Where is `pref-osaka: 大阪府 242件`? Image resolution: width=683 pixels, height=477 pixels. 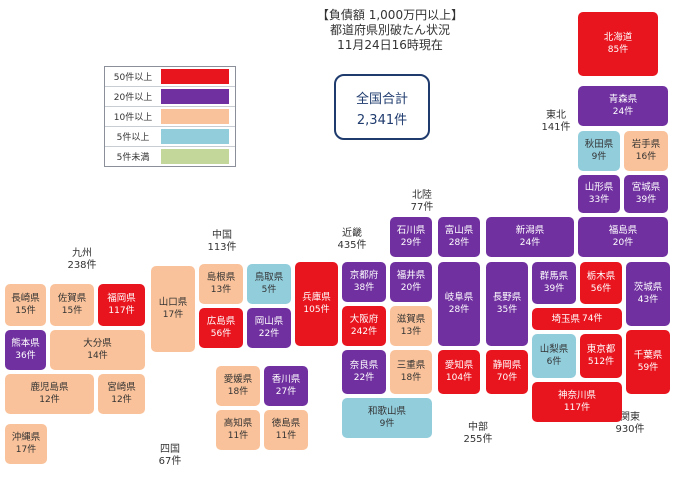
pref-osaka: 大阪府 242件 is located at coordinates (364, 326).